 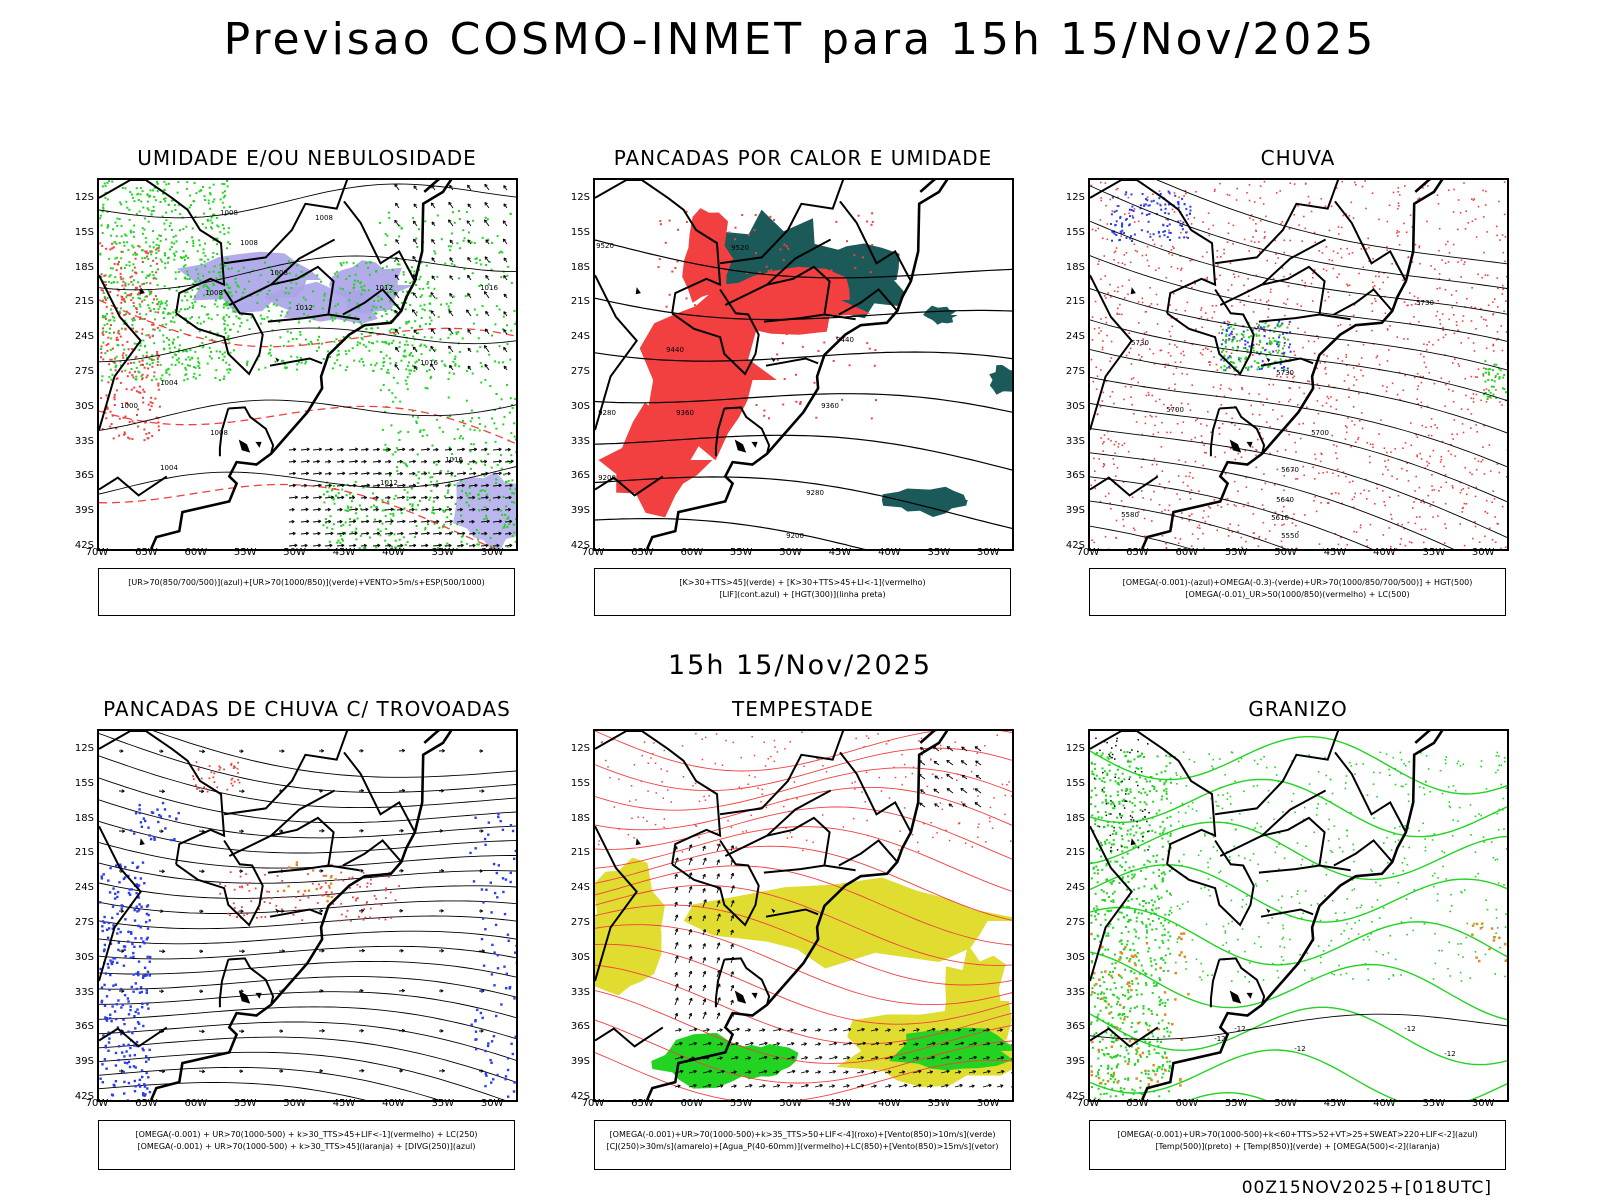 What do you see at coordinates (169, 383) in the screenshot?
I see `contour-label: 1004` at bounding box center [169, 383].